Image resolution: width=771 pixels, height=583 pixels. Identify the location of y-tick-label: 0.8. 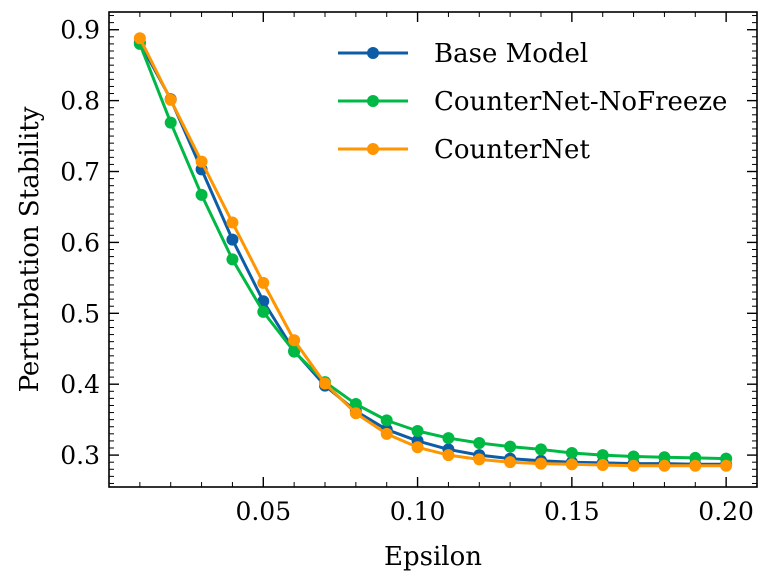
(80, 101).